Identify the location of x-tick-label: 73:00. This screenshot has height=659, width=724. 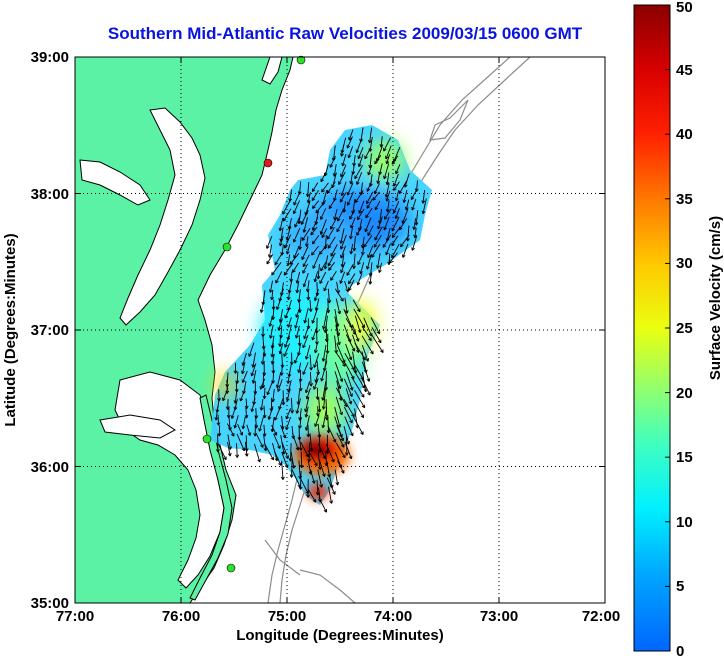
(499, 616).